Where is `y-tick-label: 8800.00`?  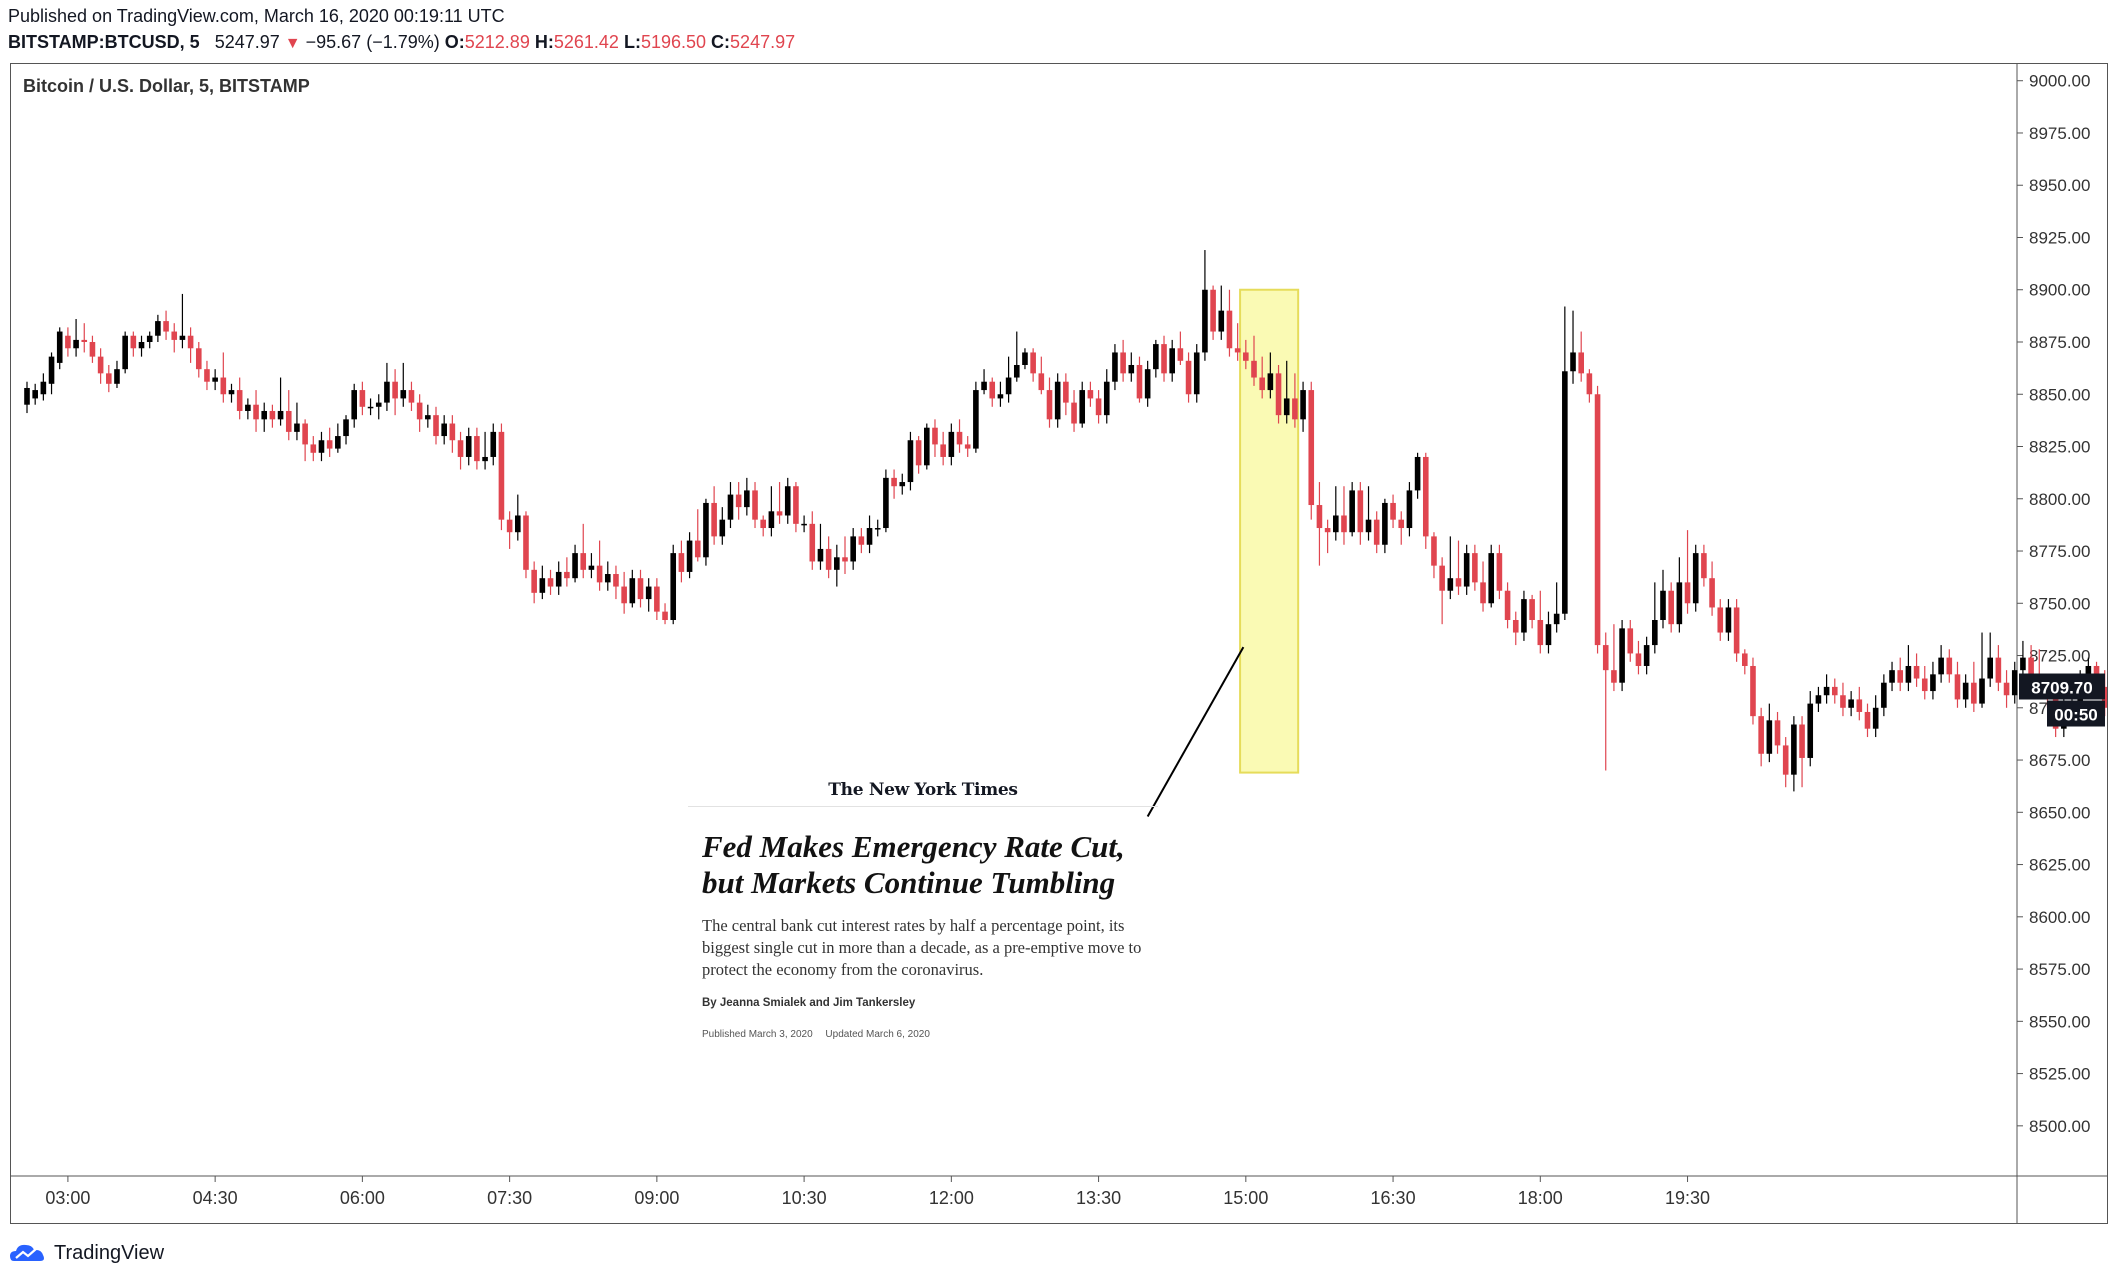 y-tick-label: 8800.00 is located at coordinates (2059, 499).